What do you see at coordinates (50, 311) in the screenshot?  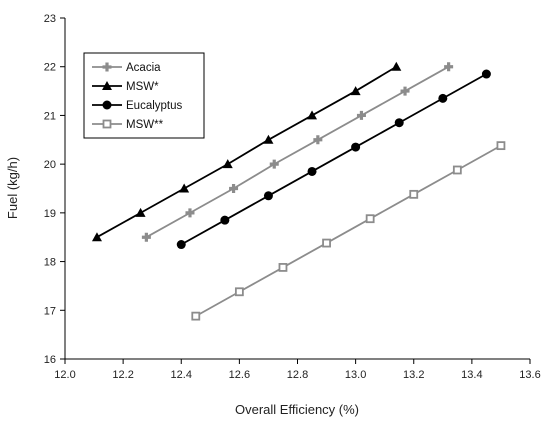 I see `y-tick-label: 17` at bounding box center [50, 311].